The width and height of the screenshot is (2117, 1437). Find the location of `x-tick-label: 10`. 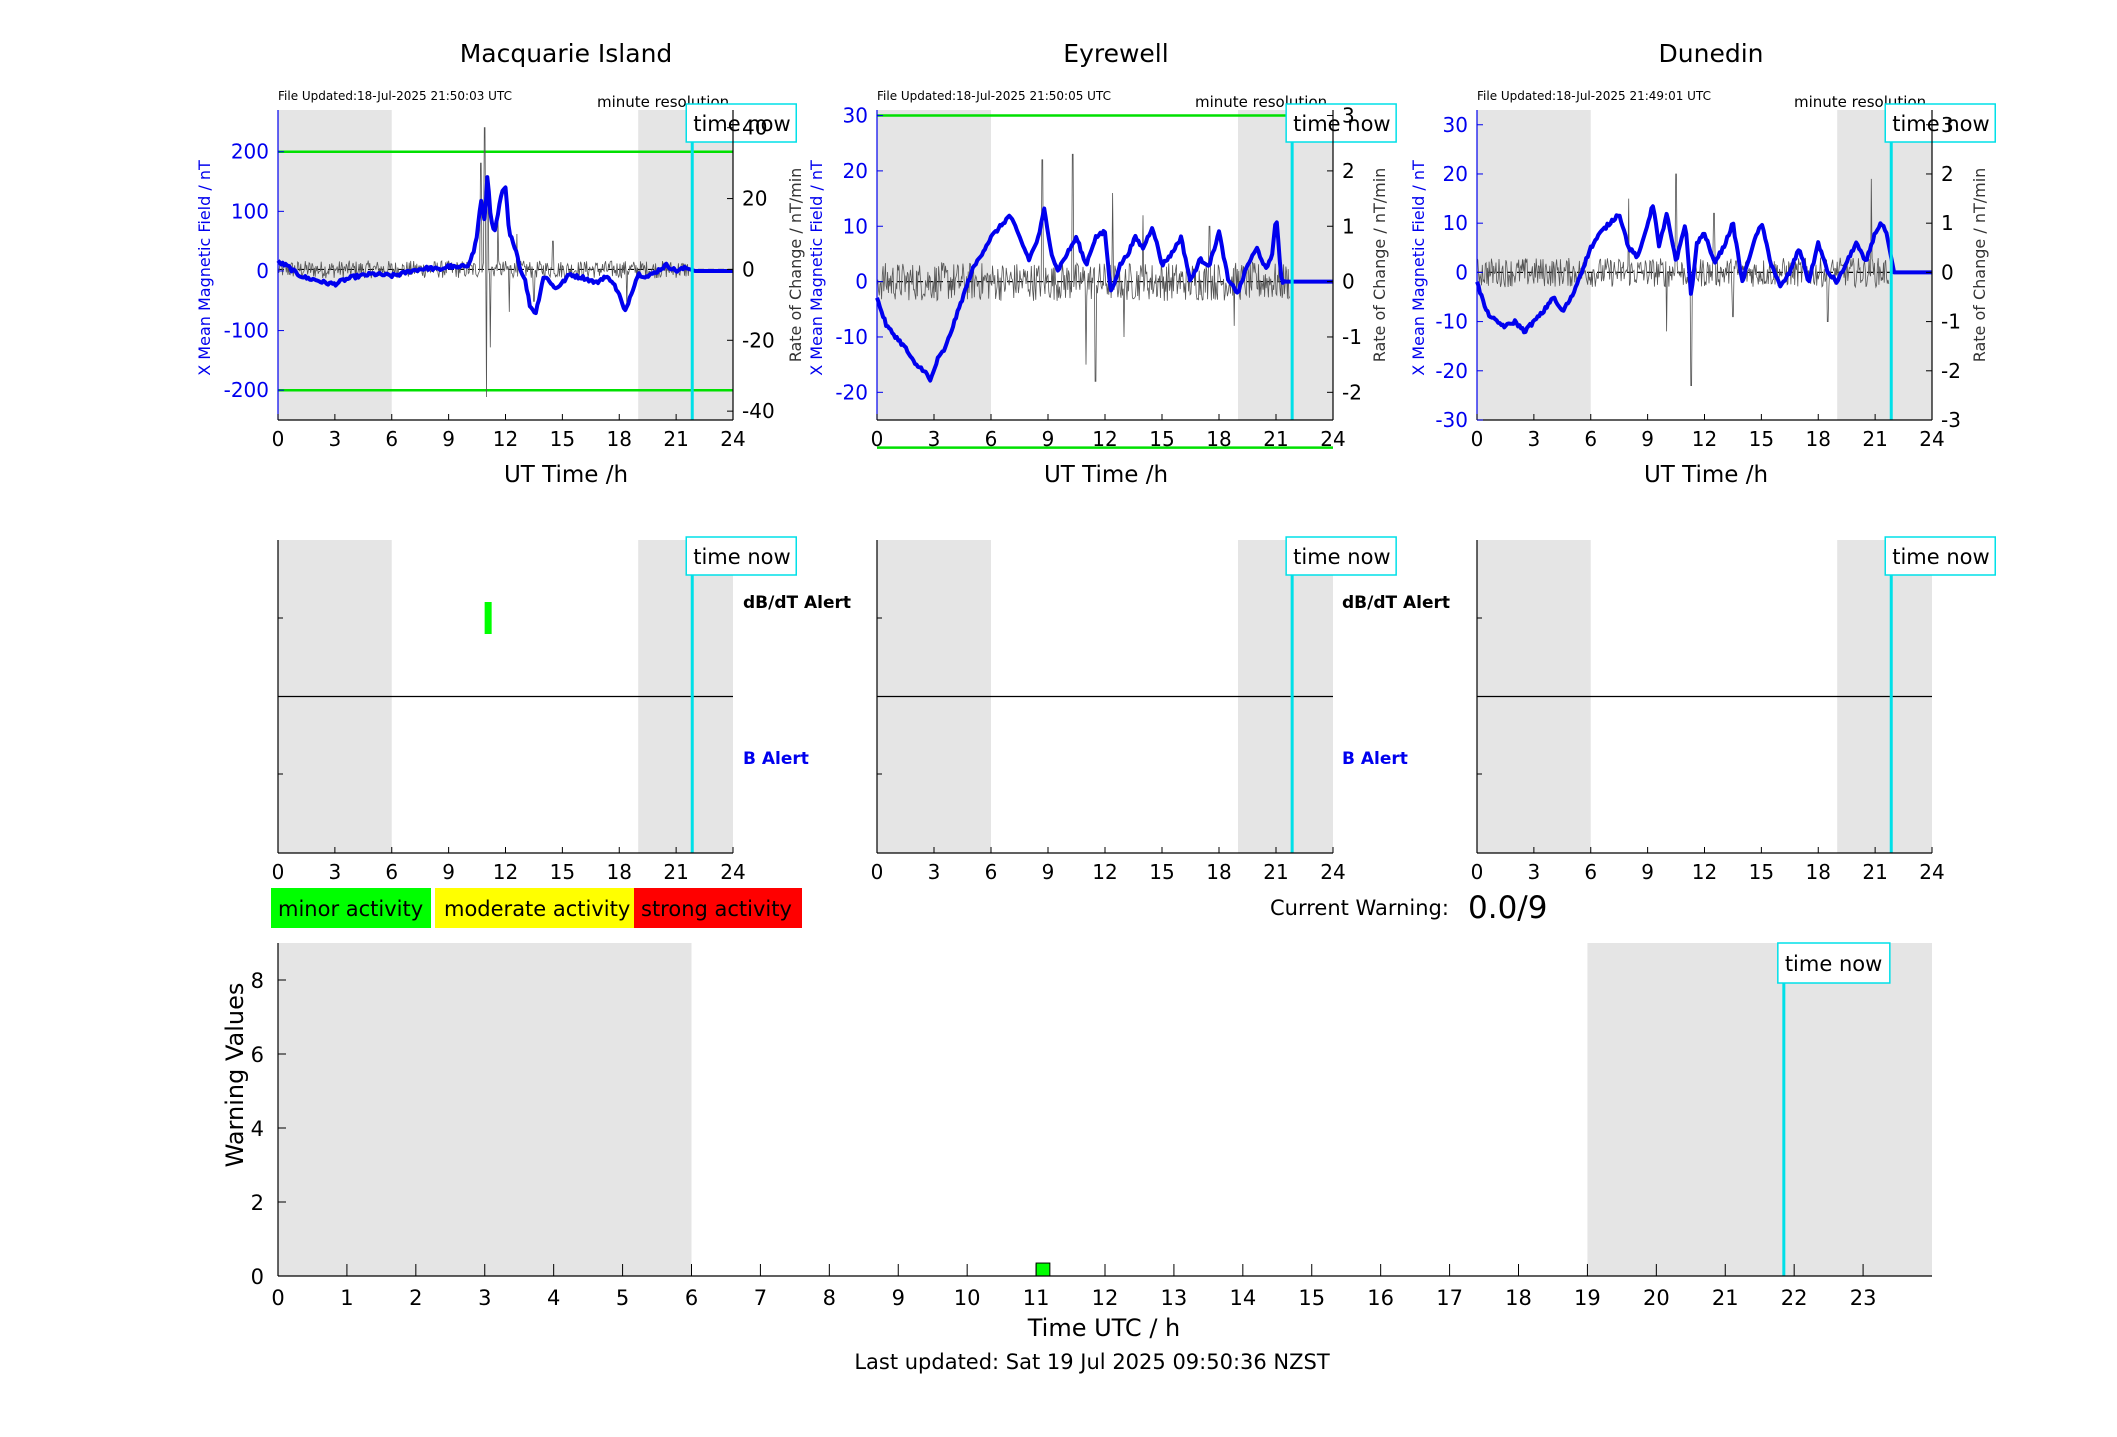

x-tick-label: 10 is located at coordinates (967, 1298).